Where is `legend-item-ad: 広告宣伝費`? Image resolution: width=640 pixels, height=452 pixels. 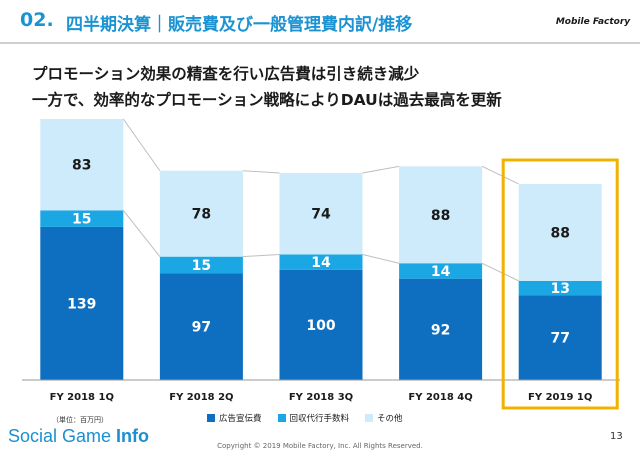
legend-item-ad: 広告宣伝費 is located at coordinates (234, 418).